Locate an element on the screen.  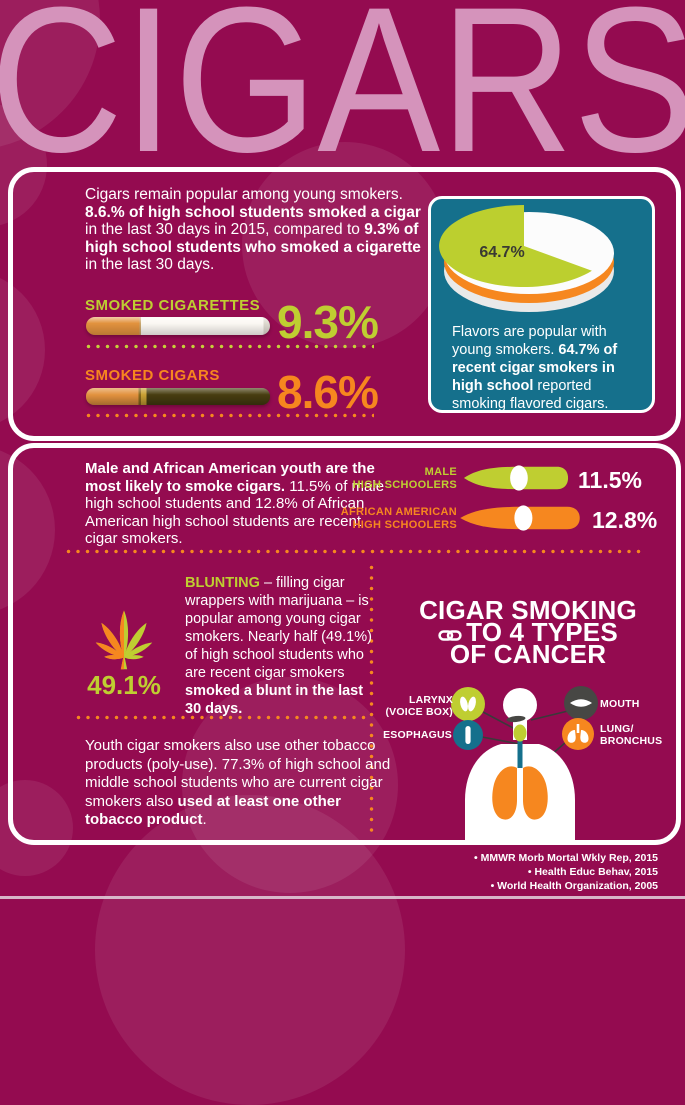
male-cigar-bar is located at coordinates (516, 478).